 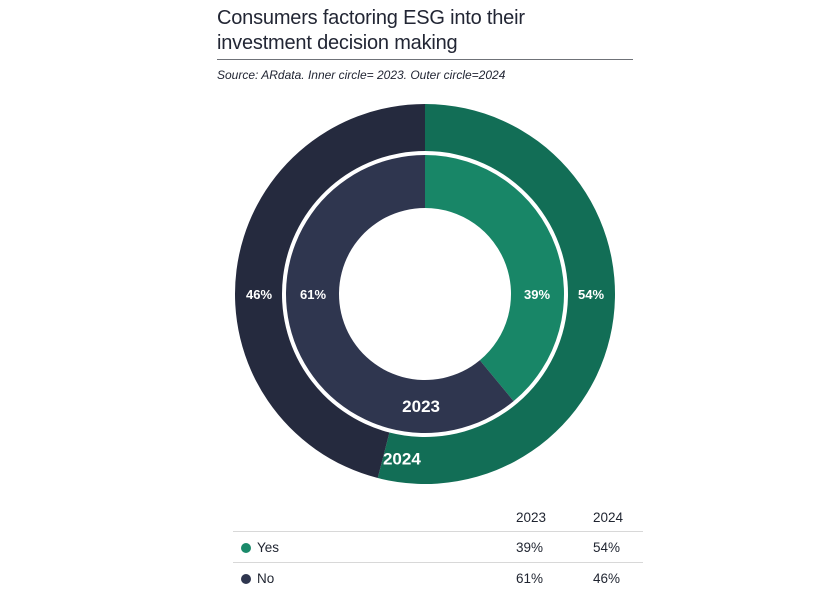 I want to click on legend-col-2024: 2024, so click(x=608, y=517).